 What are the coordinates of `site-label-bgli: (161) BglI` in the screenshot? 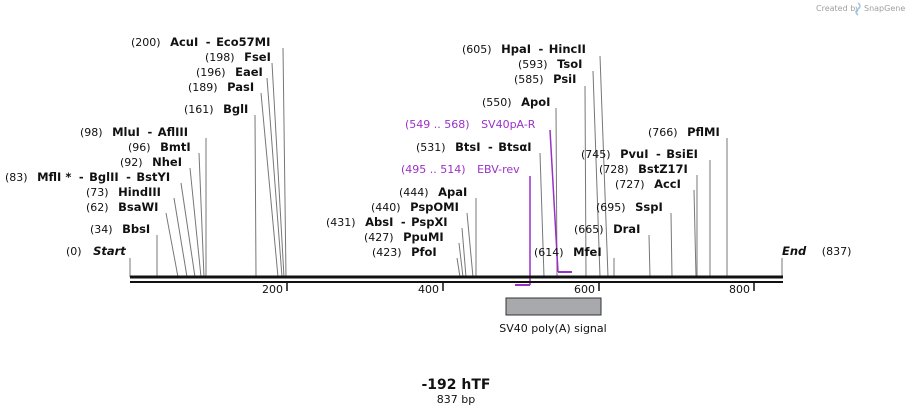 It's located at (216, 109).